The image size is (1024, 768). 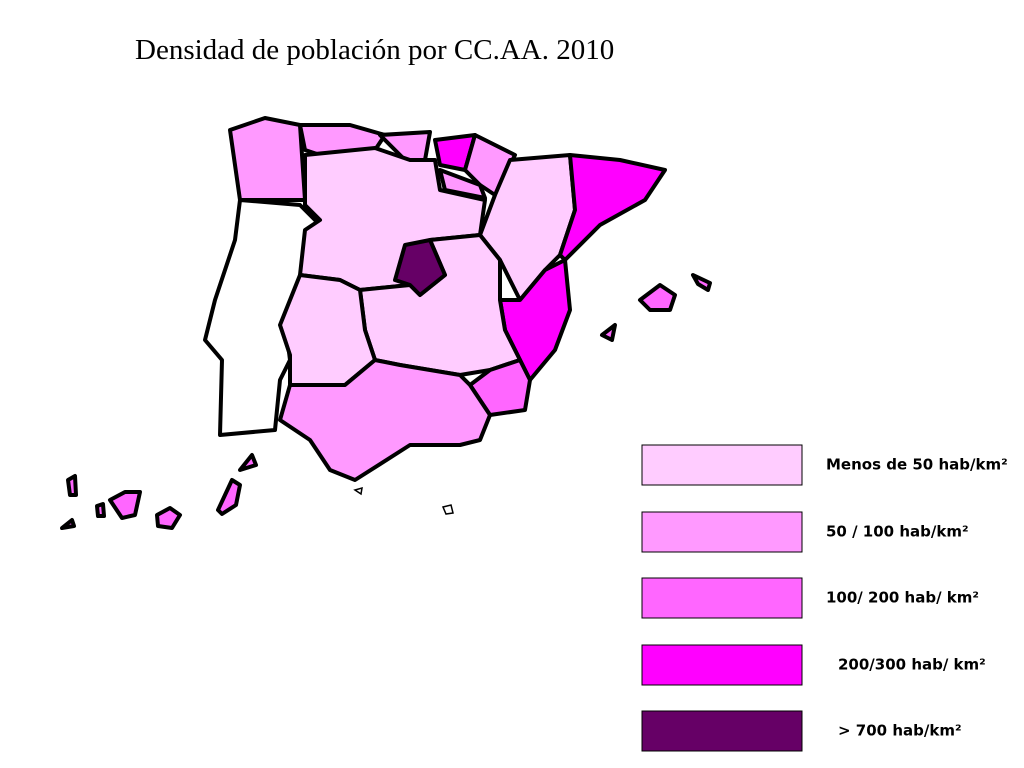 What do you see at coordinates (657, 297) in the screenshot?
I see `mallorca` at bounding box center [657, 297].